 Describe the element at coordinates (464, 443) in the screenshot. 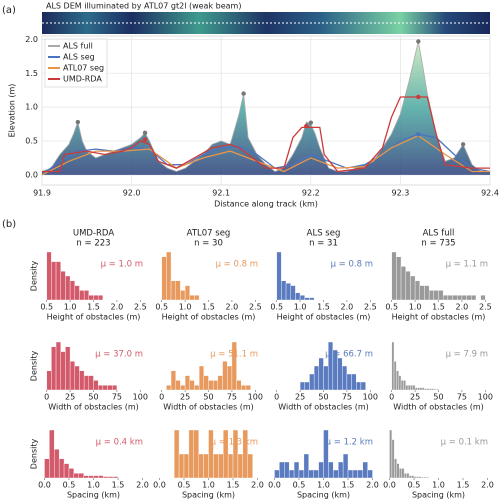

I see `annotation: μ = 0.1 km` at that location.